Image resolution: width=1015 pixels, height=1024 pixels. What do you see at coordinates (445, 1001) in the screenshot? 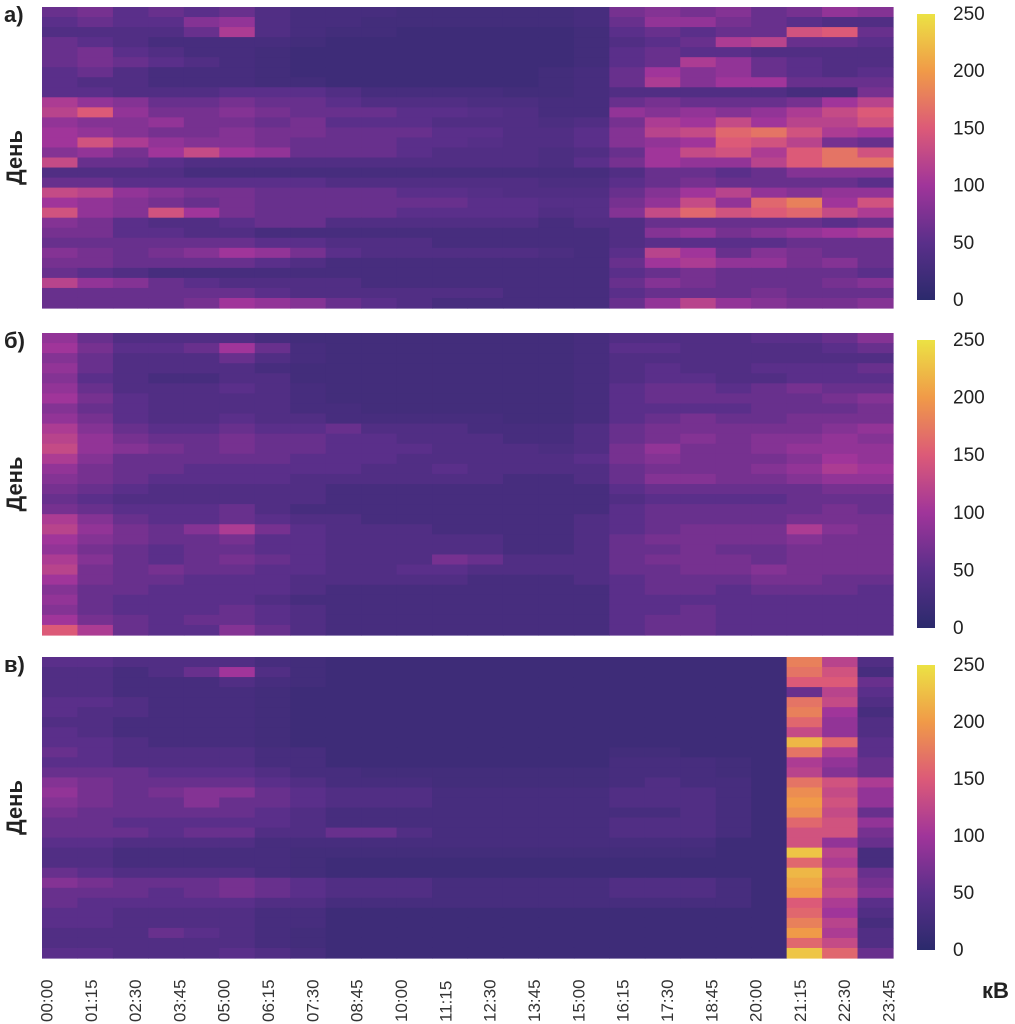
I see `x-tick-label: 11:15` at bounding box center [445, 1001].